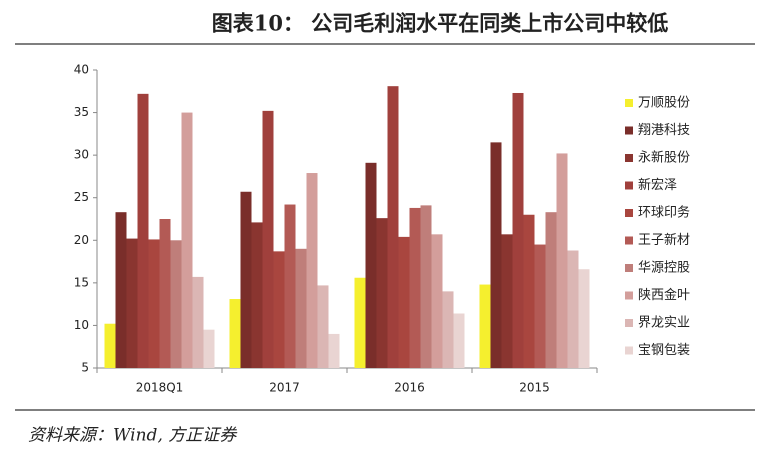 Image resolution: width=766 pixels, height=454 pixels. I want to click on y-tick-label: 25, so click(81, 197).